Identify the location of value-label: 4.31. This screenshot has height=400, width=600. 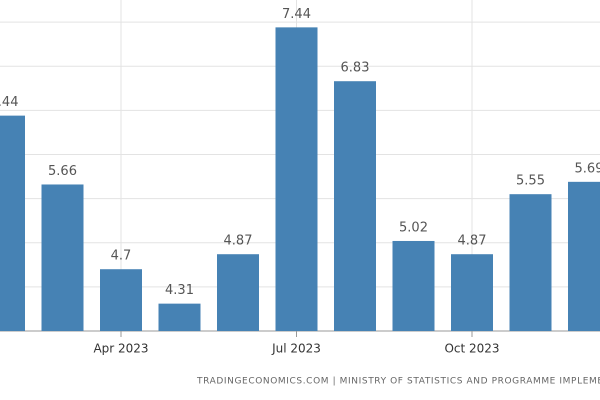
(179, 290).